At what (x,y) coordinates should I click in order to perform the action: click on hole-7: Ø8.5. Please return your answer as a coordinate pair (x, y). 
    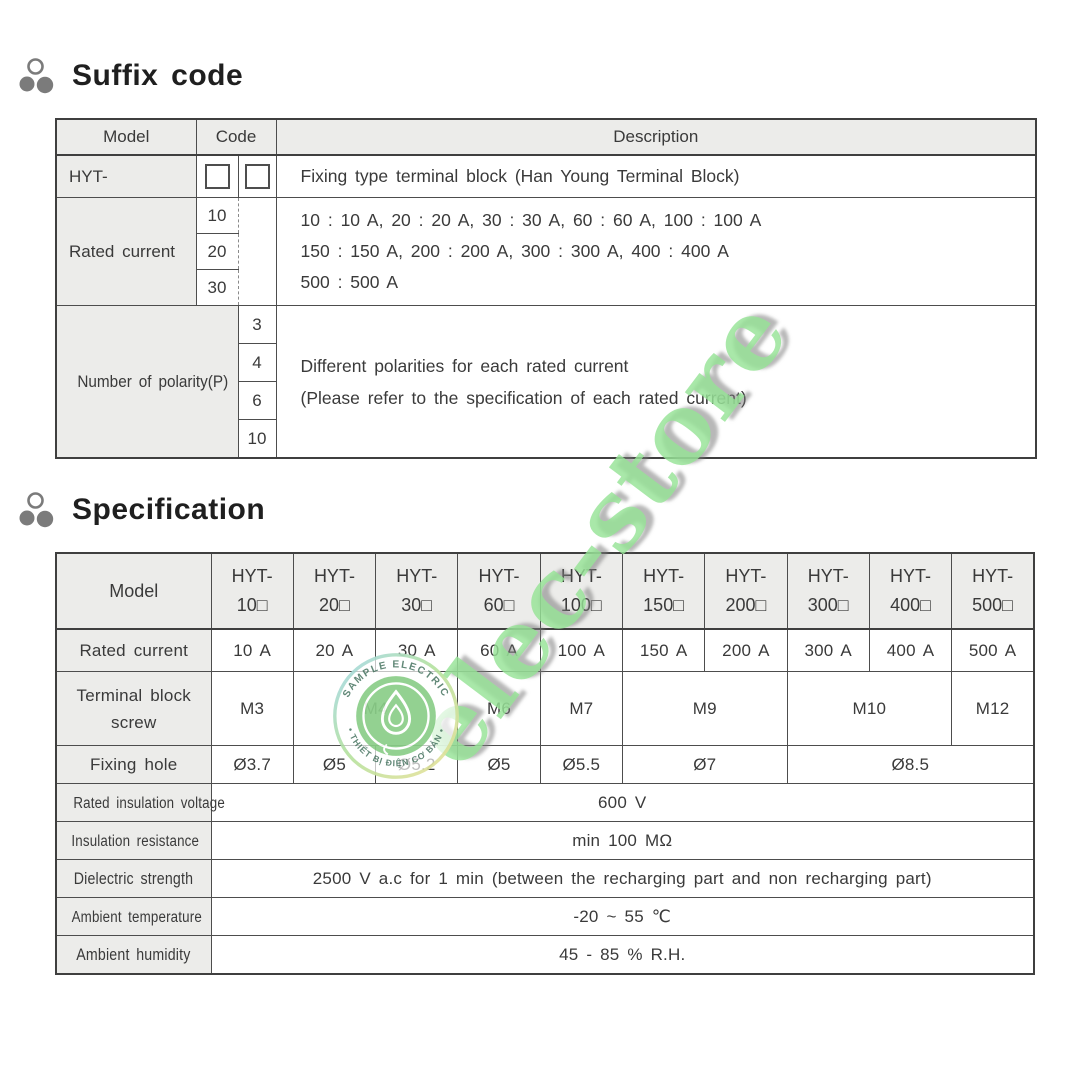
    Looking at the image, I should click on (910, 764).